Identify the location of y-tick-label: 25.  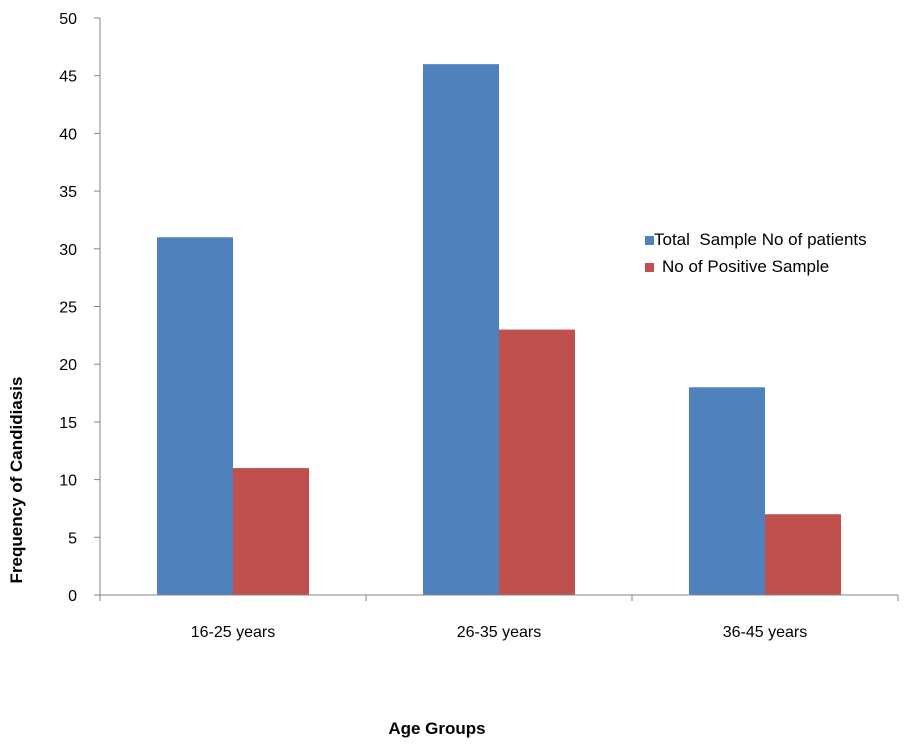
(68, 308).